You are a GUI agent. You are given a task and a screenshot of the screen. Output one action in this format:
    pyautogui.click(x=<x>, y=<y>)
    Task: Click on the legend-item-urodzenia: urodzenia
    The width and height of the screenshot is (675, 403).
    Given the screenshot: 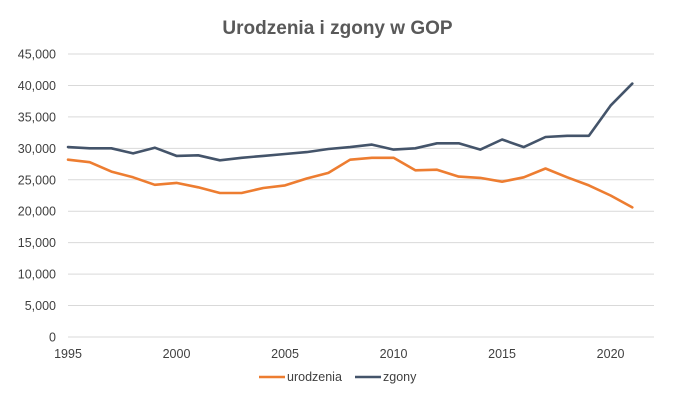 What is the action you would take?
    pyautogui.click(x=300, y=377)
    